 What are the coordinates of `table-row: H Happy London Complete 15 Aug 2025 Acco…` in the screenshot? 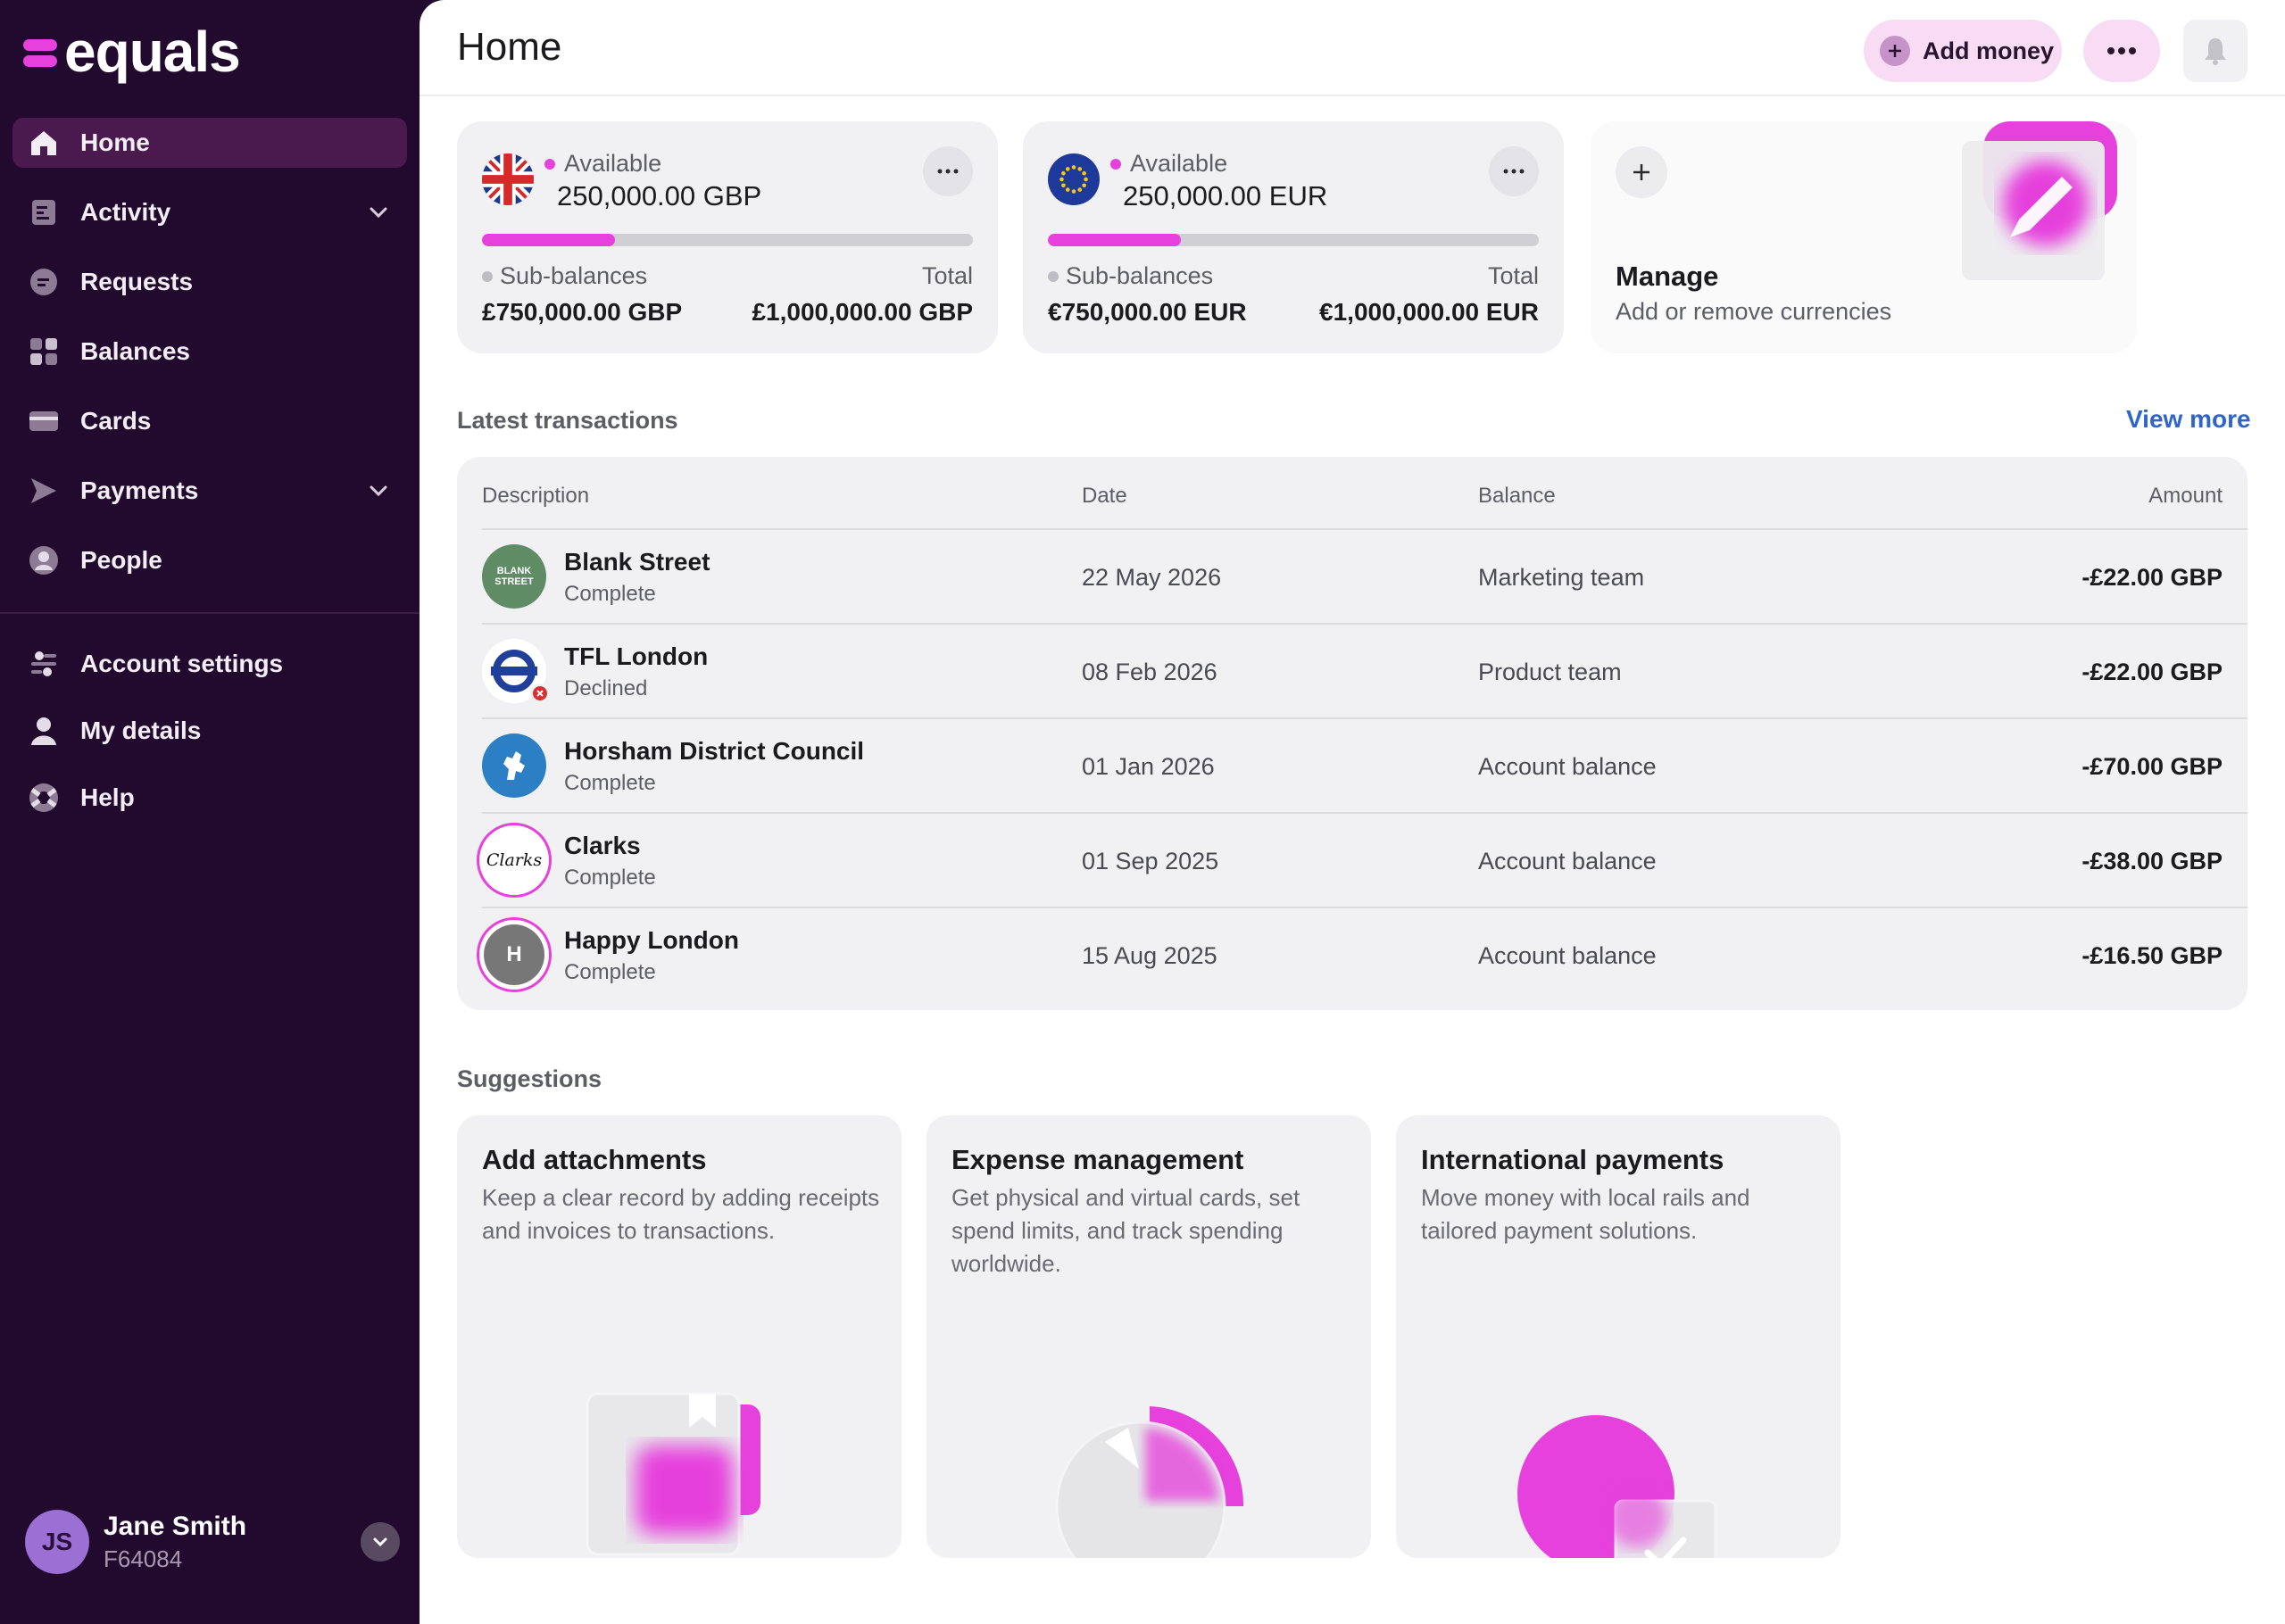 It's located at (1362, 954).